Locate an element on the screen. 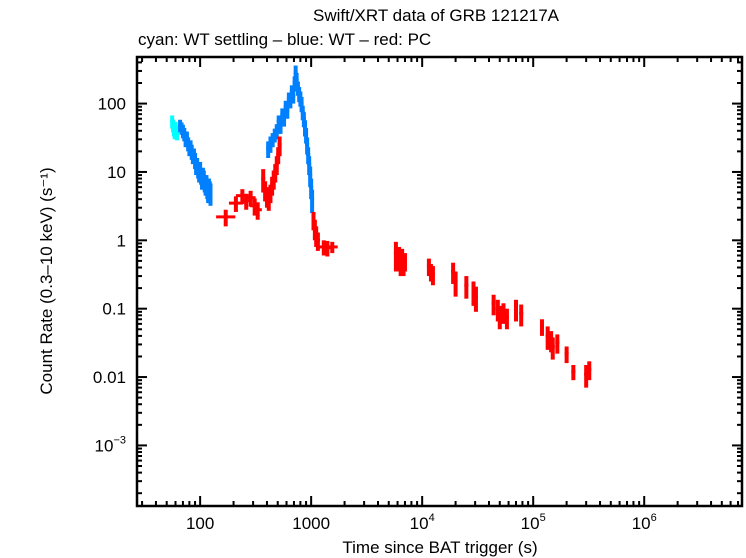 This screenshot has width=746, height=558. y-tick-label: 0.01 is located at coordinates (109, 377).